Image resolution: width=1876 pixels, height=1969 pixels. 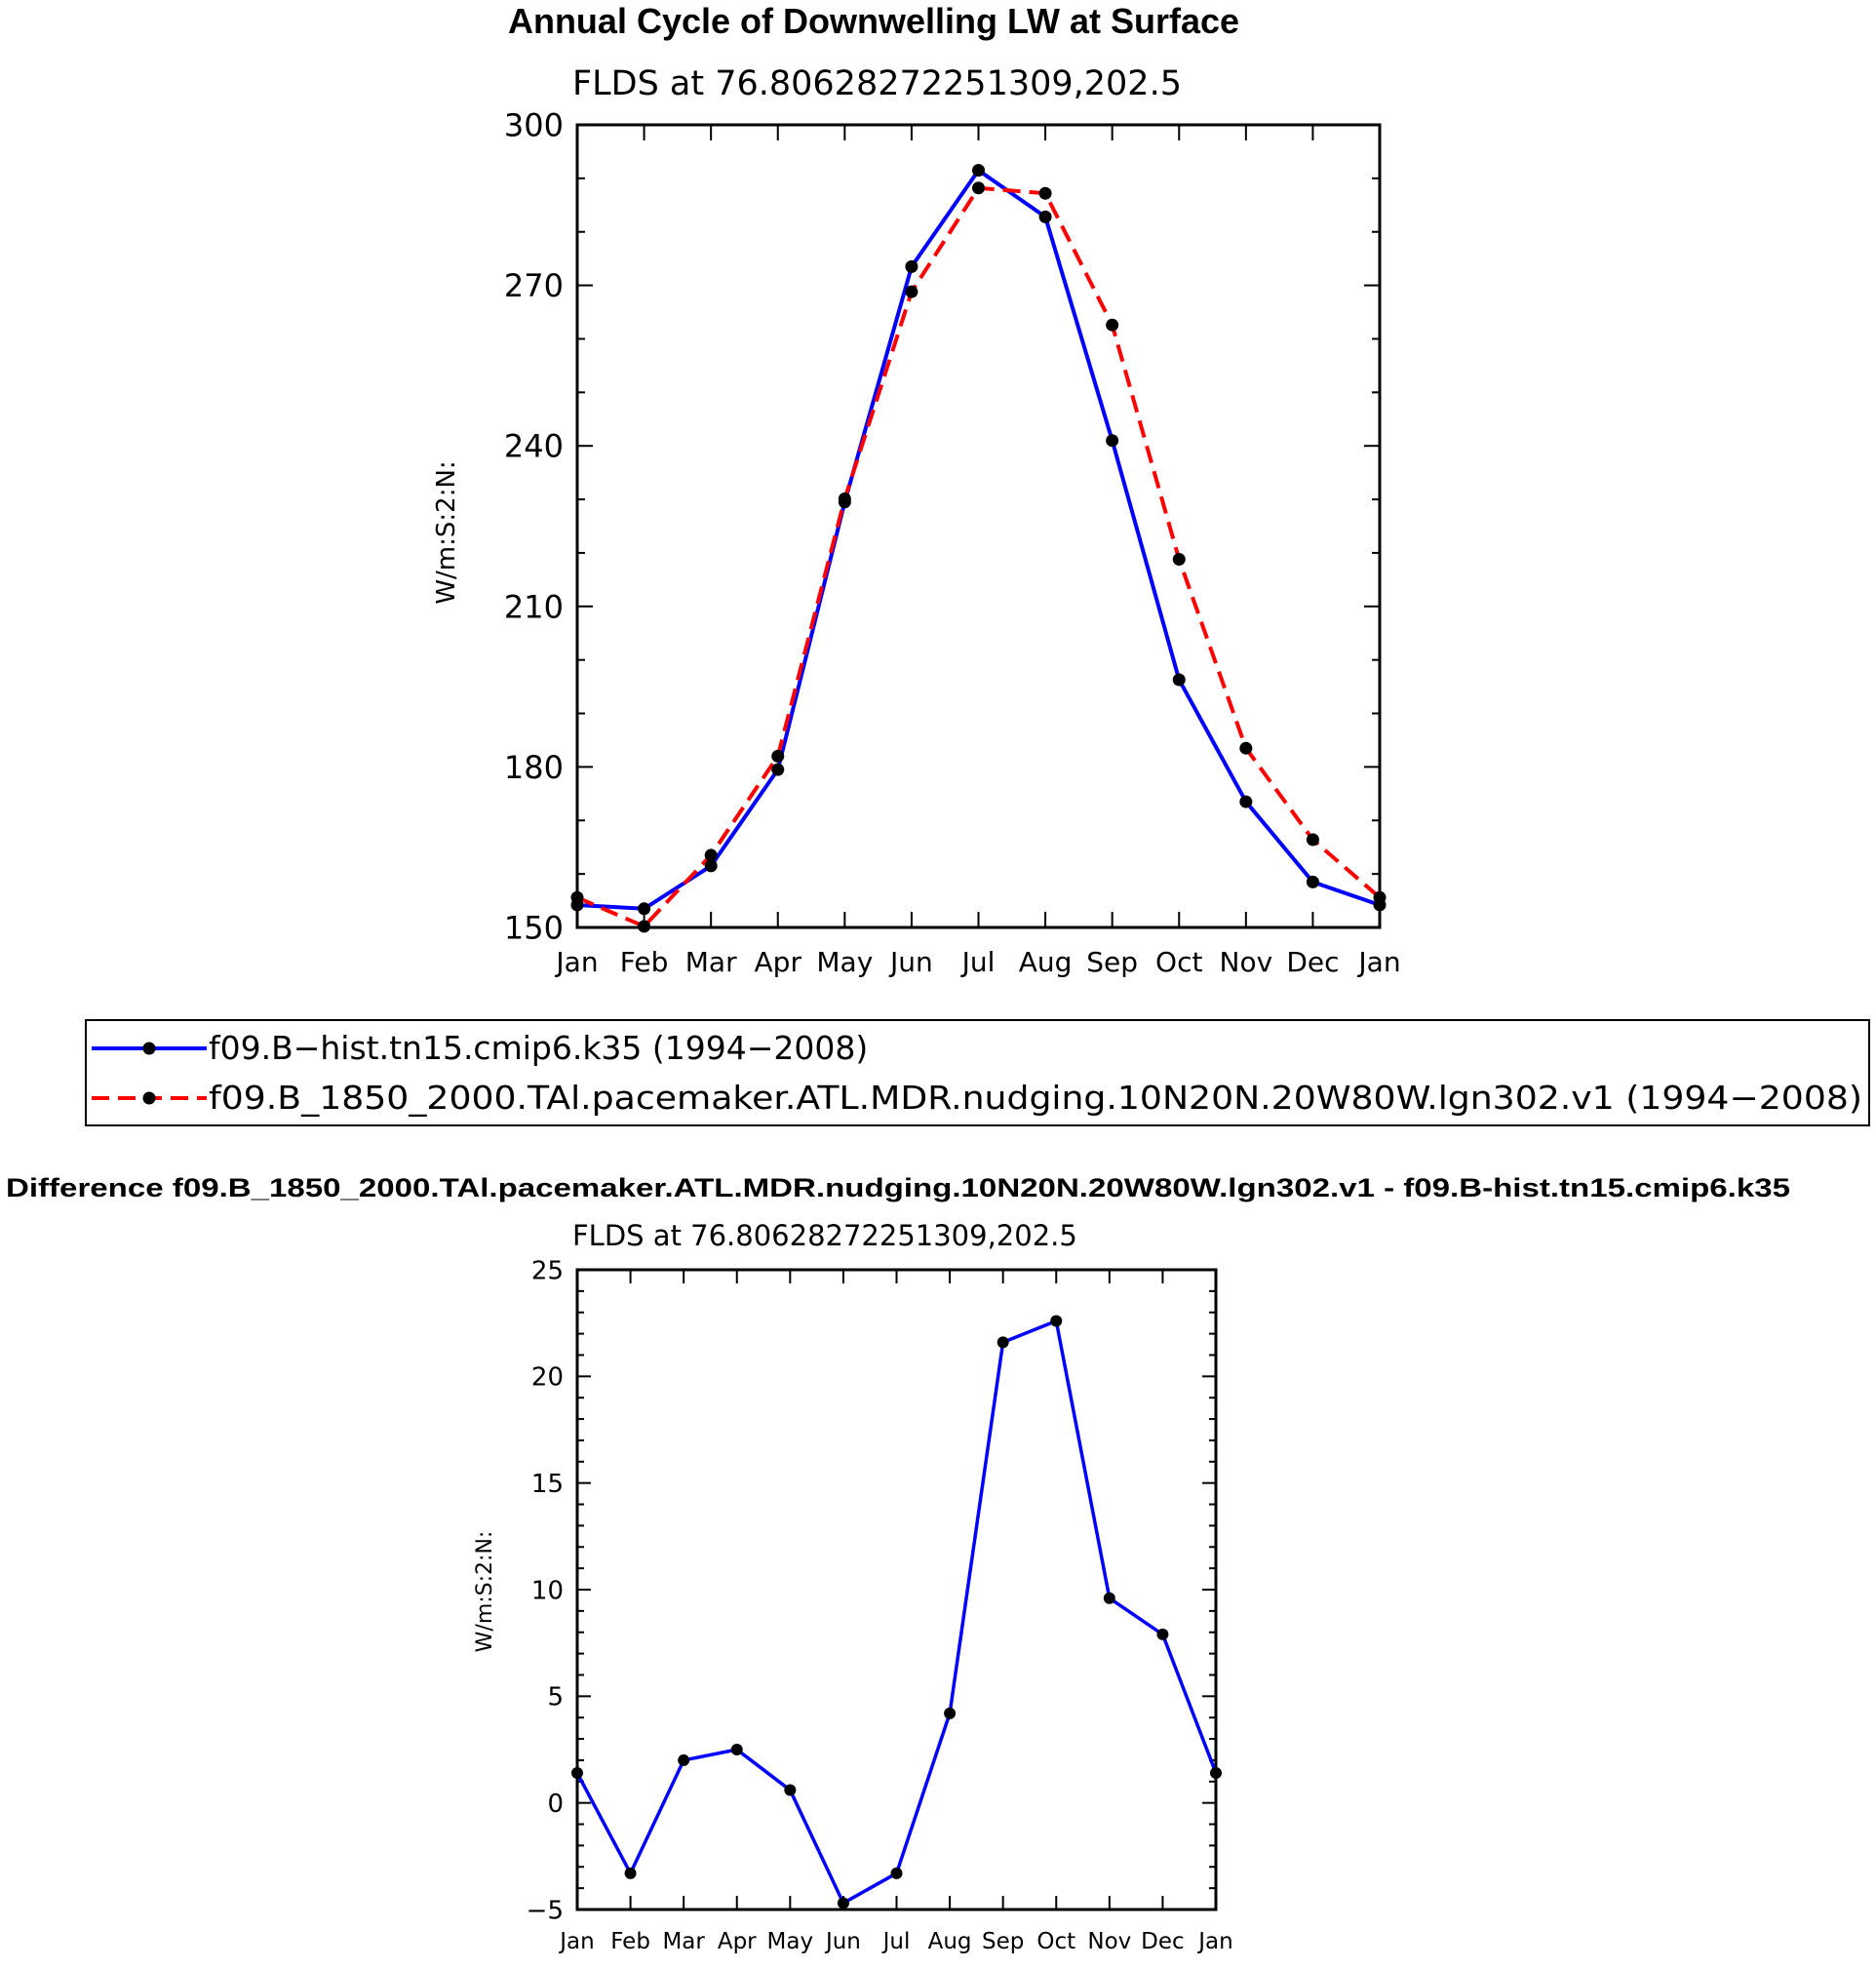 I want to click on c2-y-tick-label: 0, so click(x=555, y=1804).